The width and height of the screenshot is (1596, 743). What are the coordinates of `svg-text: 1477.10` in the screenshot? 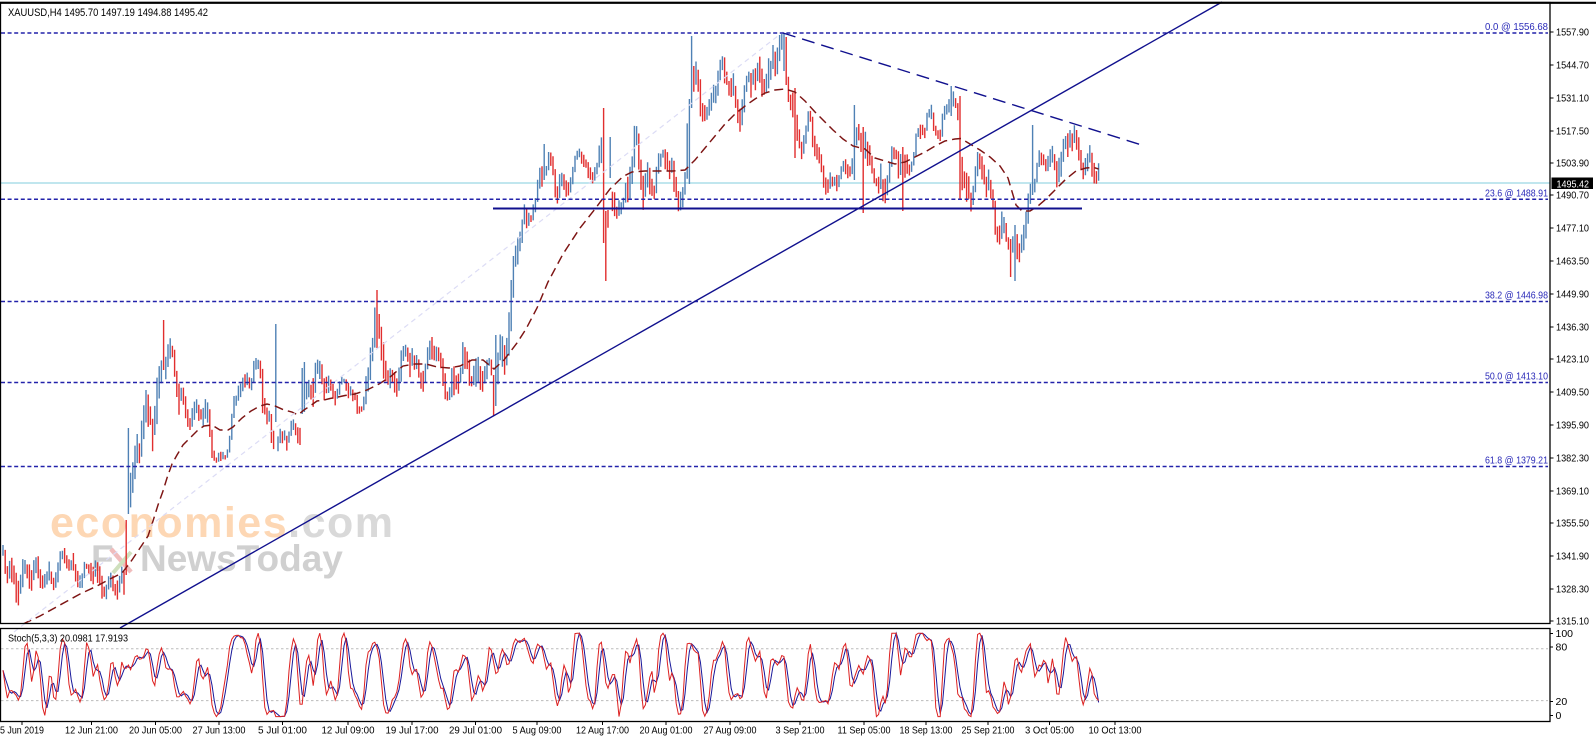 It's located at (1572, 229).